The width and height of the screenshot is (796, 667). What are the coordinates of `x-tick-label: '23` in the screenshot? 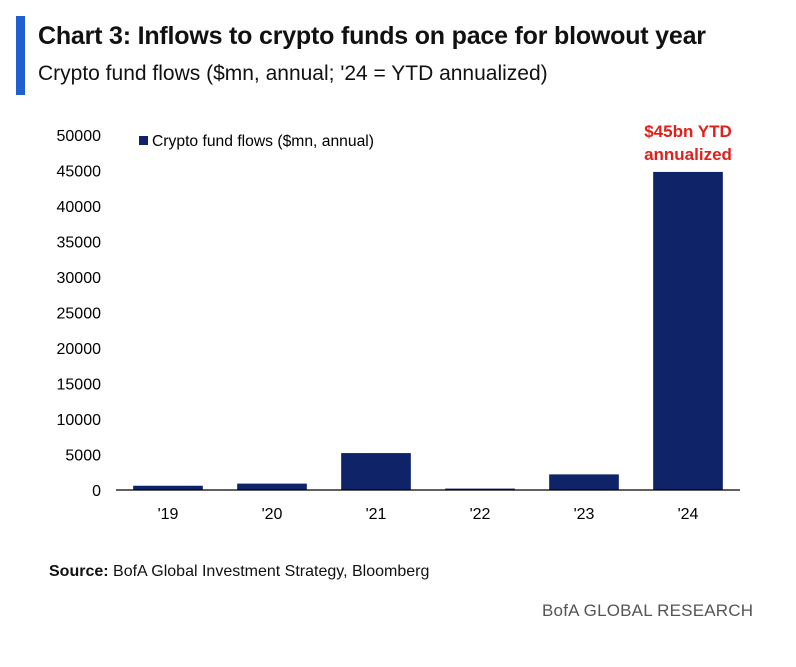 It's located at (584, 514).